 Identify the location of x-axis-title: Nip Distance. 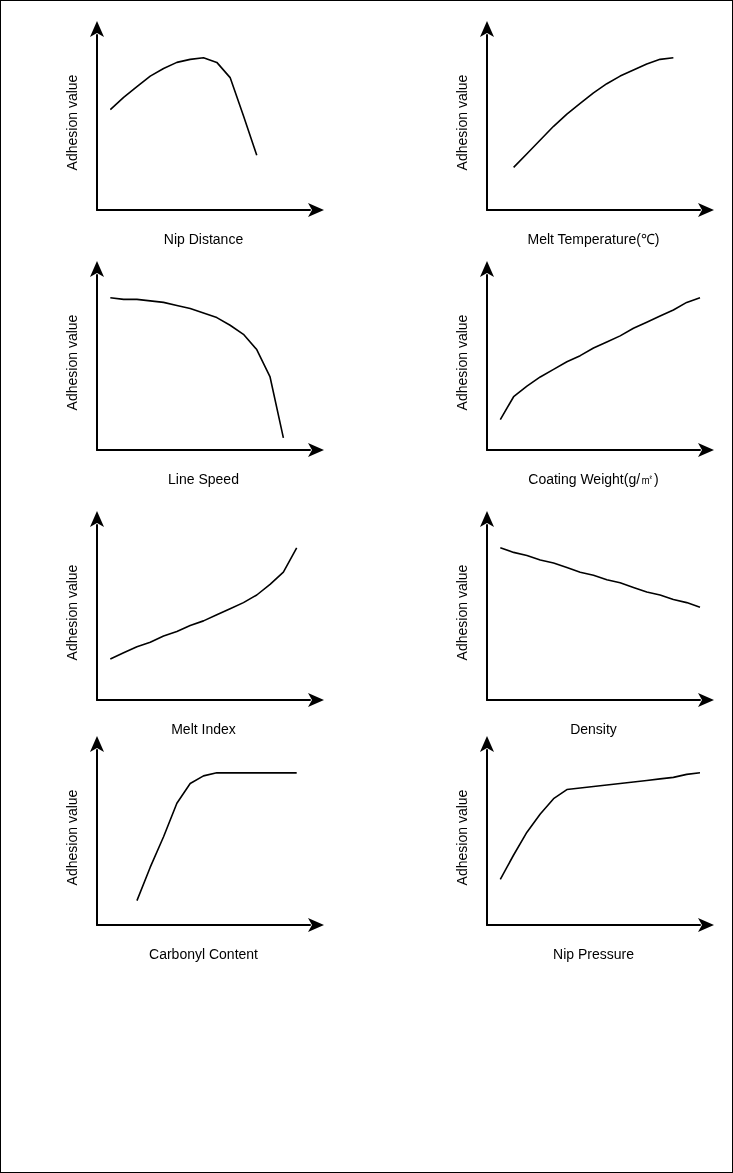
(203, 239).